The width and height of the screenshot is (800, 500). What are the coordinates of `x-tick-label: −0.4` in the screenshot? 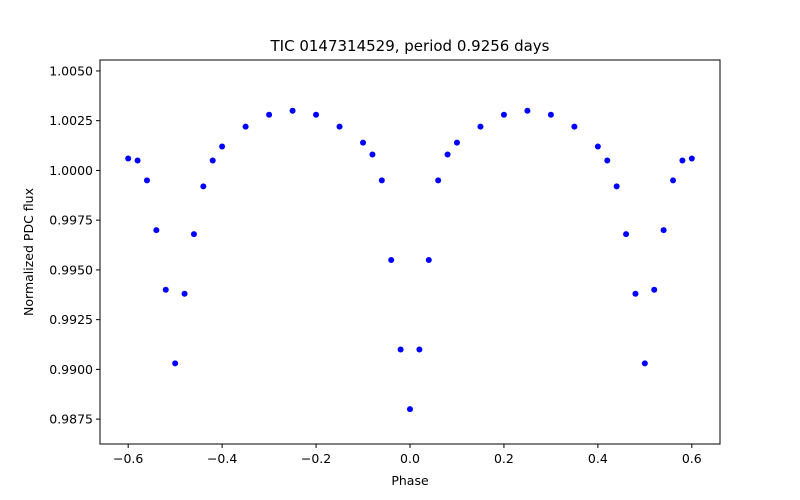 It's located at (222, 458).